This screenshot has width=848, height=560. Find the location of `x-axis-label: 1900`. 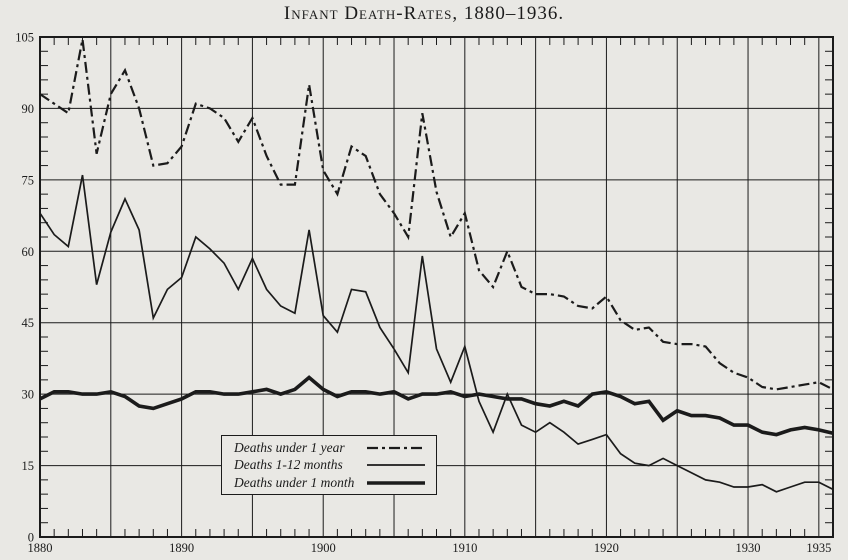

x-axis-label: 1900 is located at coordinates (323, 548).